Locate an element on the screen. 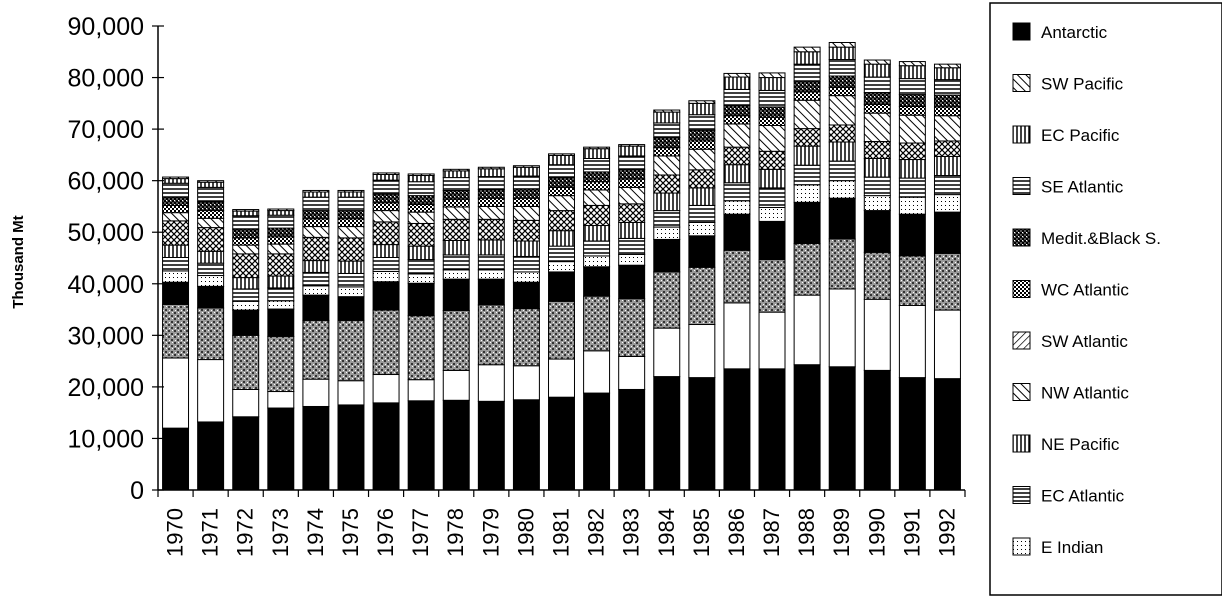 This screenshot has width=1222, height=596. y-tick-label: 40,000 is located at coordinates (106, 285).